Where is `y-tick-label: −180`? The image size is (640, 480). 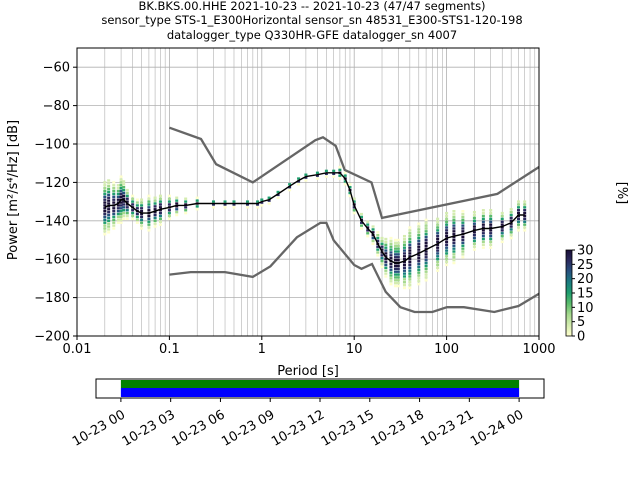 y-tick-label: −180 is located at coordinates (52, 298).